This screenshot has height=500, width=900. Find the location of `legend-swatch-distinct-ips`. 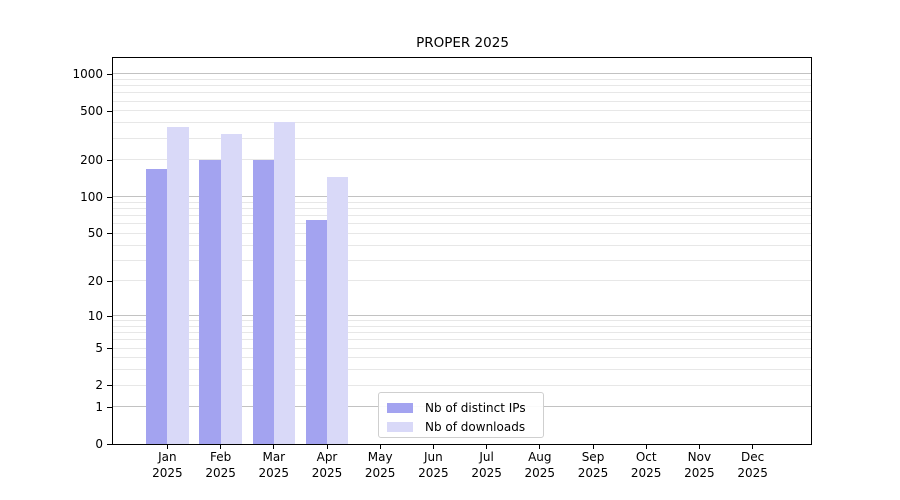

legend-swatch-distinct-ips is located at coordinates (400, 407).